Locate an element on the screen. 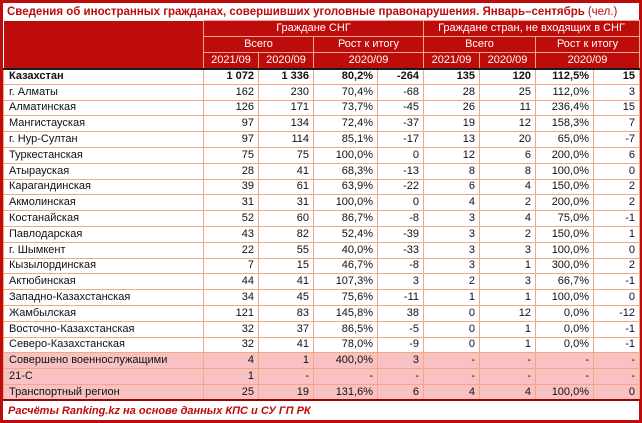 The image size is (642, 423). region-name: Акмолинская is located at coordinates (103, 203).